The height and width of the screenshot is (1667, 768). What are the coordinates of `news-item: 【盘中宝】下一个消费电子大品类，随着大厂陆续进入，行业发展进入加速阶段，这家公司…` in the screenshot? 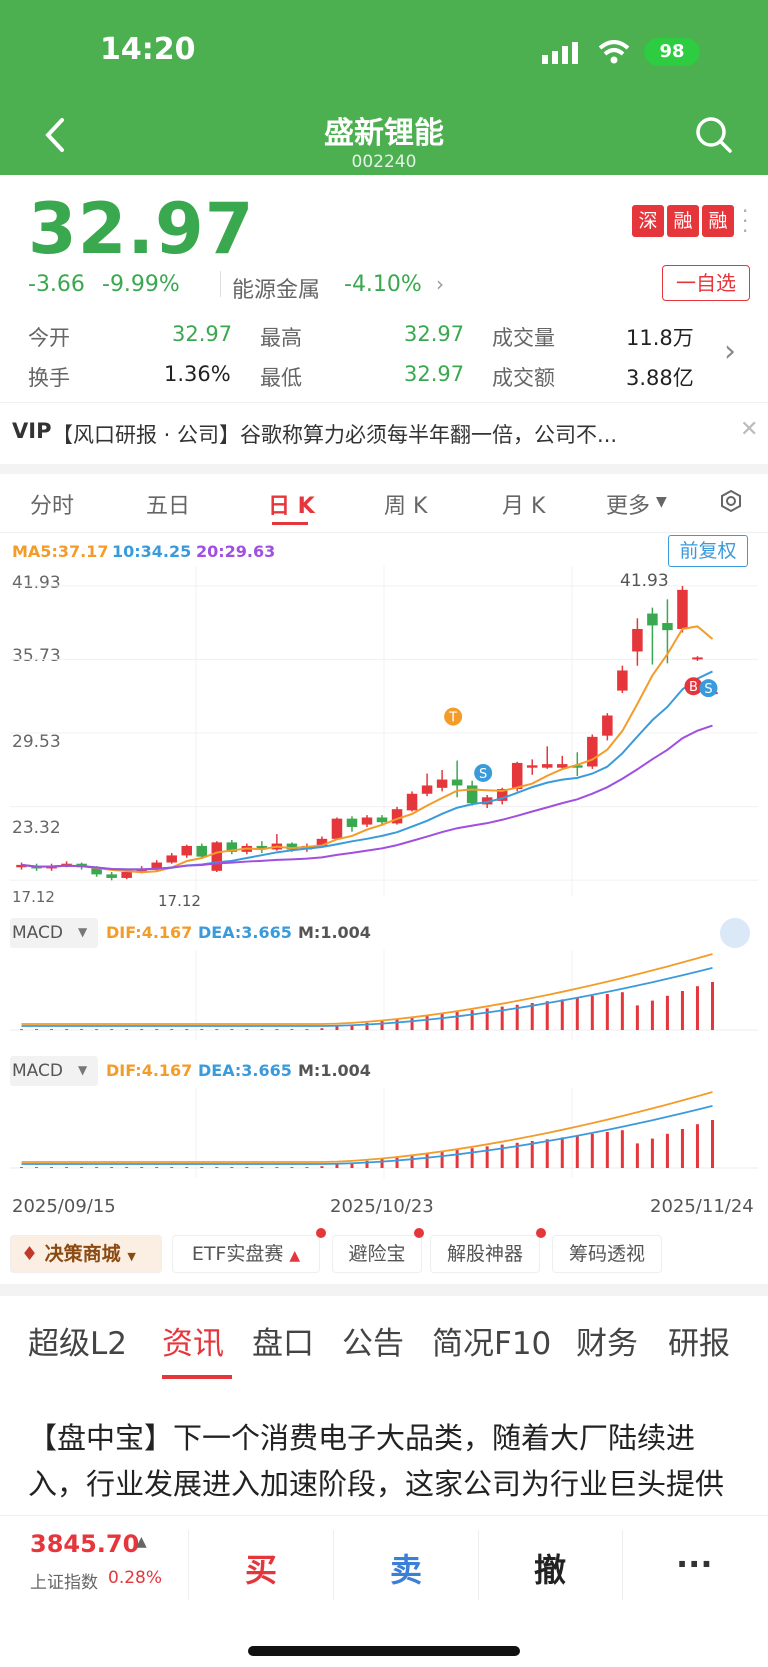 It's located at (376, 1468).